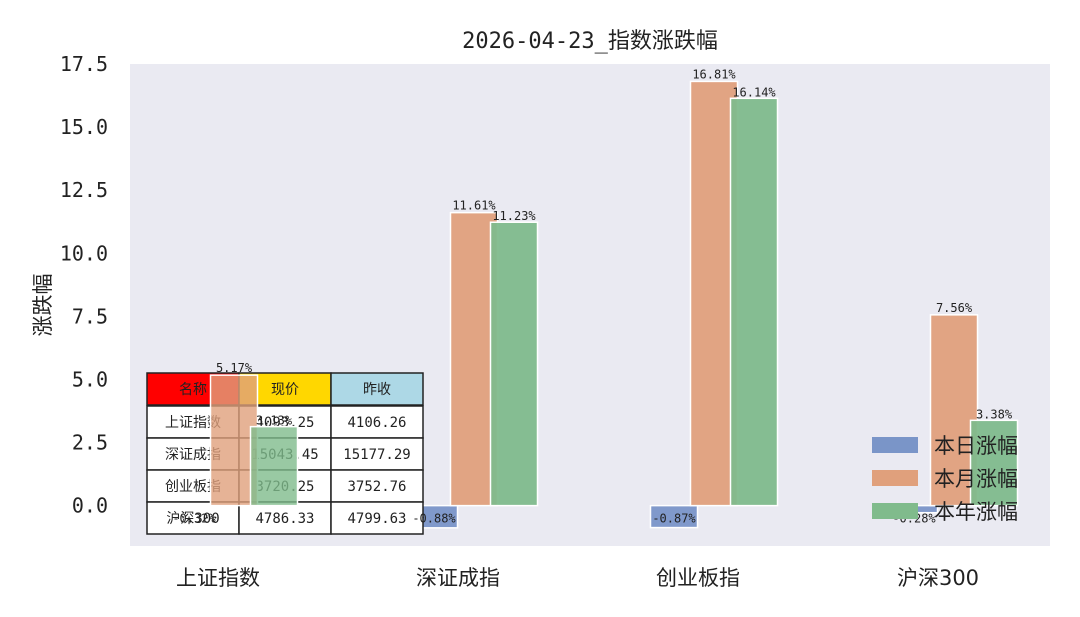  Describe the element at coordinates (84, 64) in the screenshot. I see `y-tick-label: 17.5` at that location.